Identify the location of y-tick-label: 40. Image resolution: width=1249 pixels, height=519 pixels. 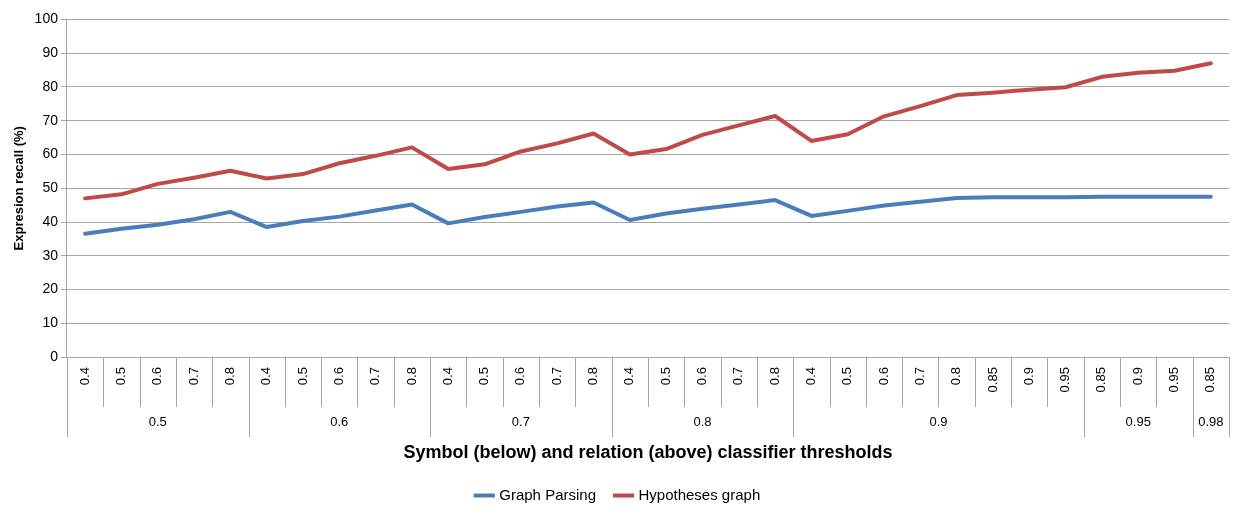
(50, 220).